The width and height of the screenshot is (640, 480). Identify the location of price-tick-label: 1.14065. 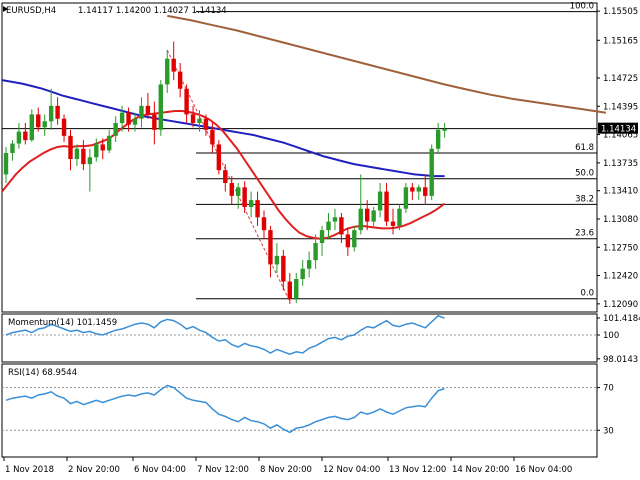
(620, 136).